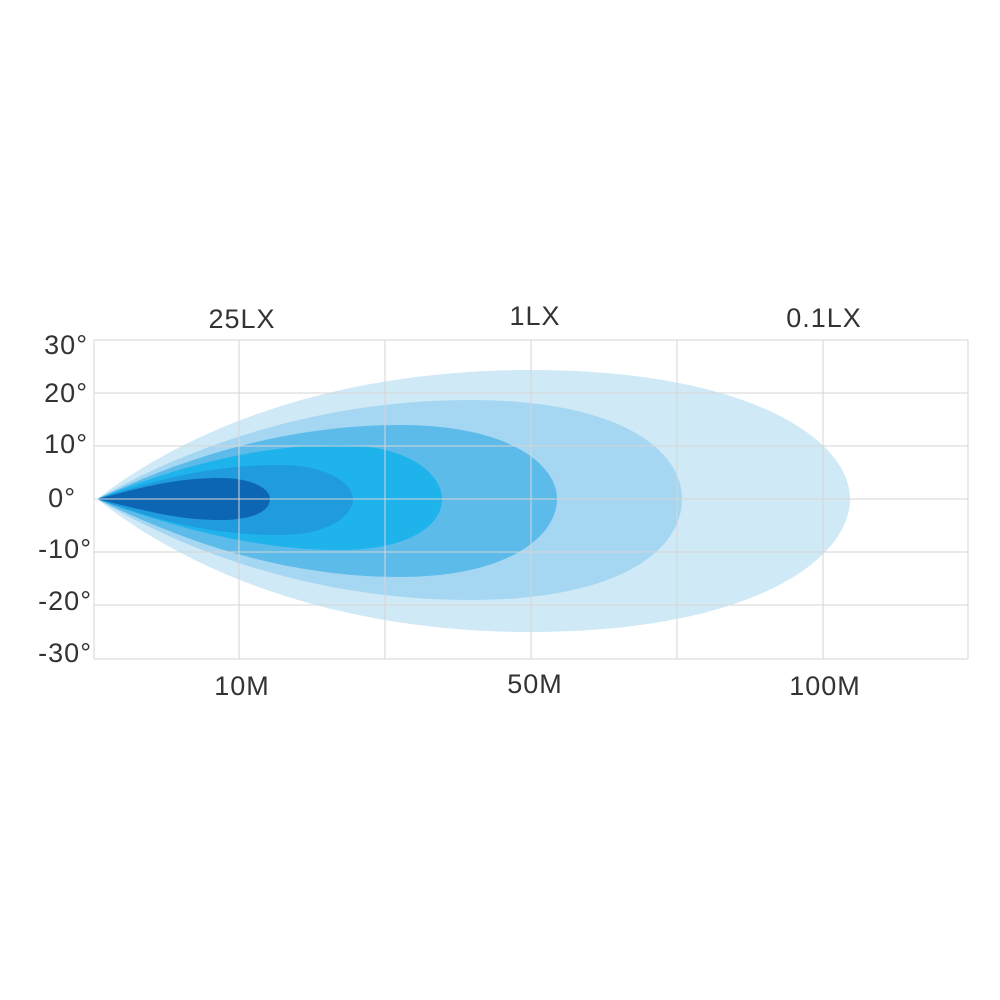  I want to click on y-label: -20°, so click(65, 601).